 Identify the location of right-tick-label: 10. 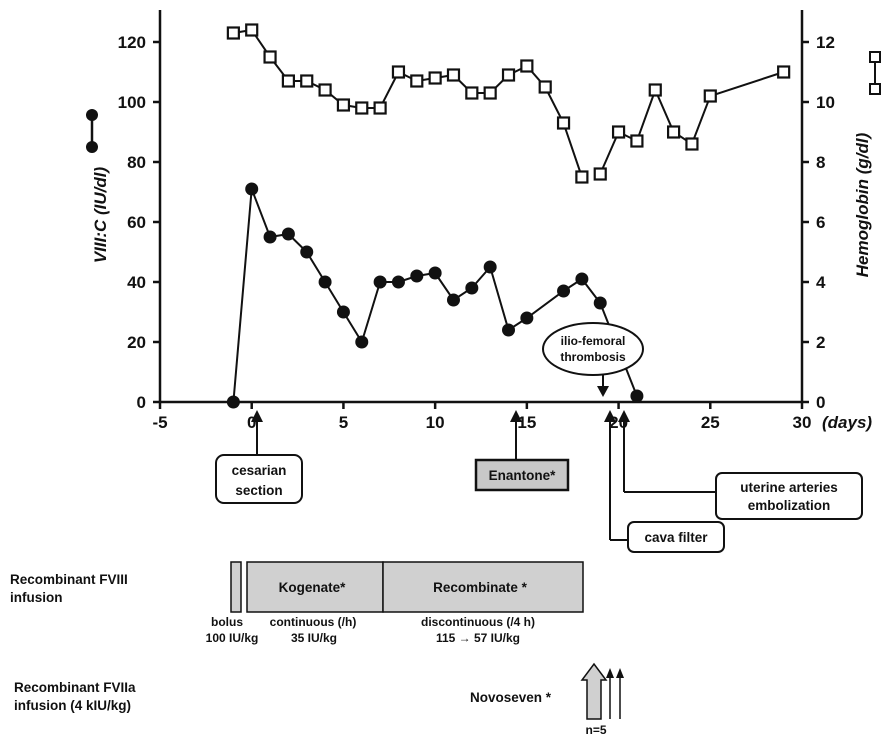
(825, 102).